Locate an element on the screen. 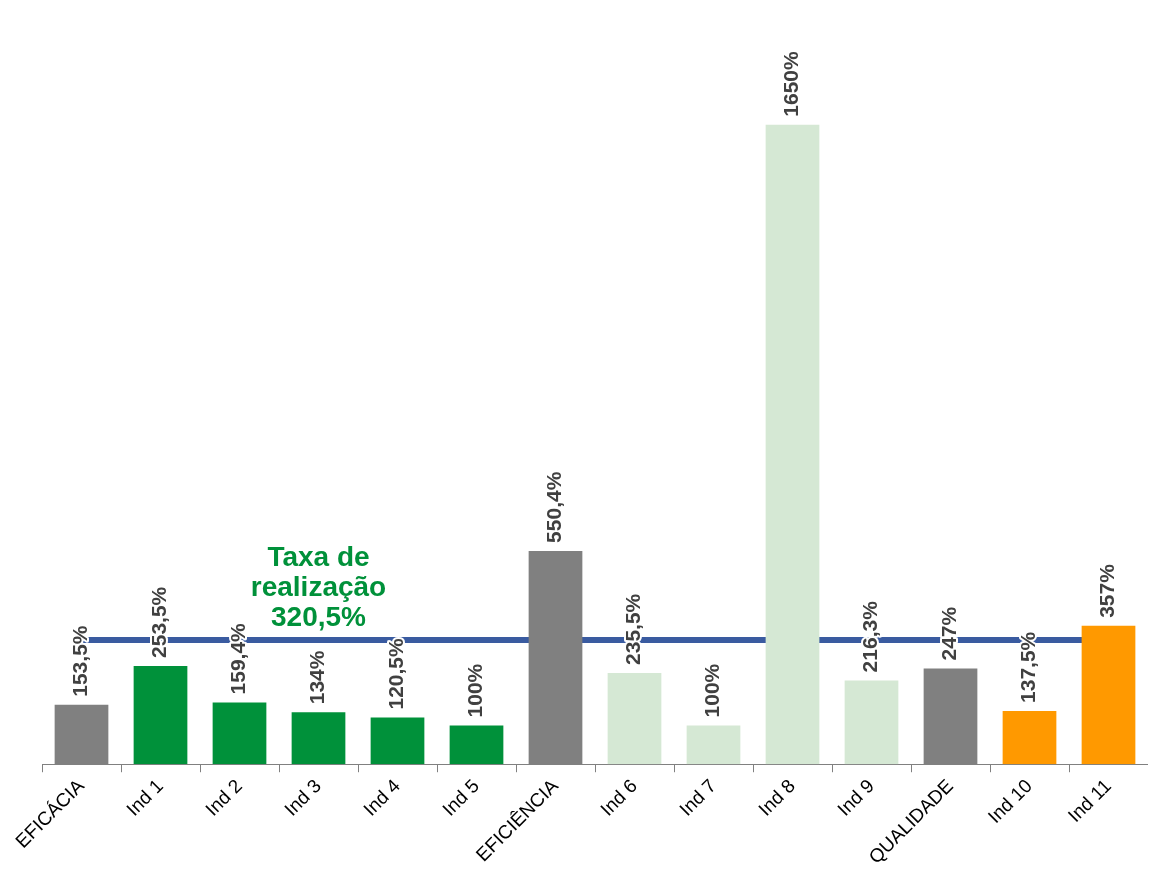  data-label: 357% is located at coordinates (1107, 590).